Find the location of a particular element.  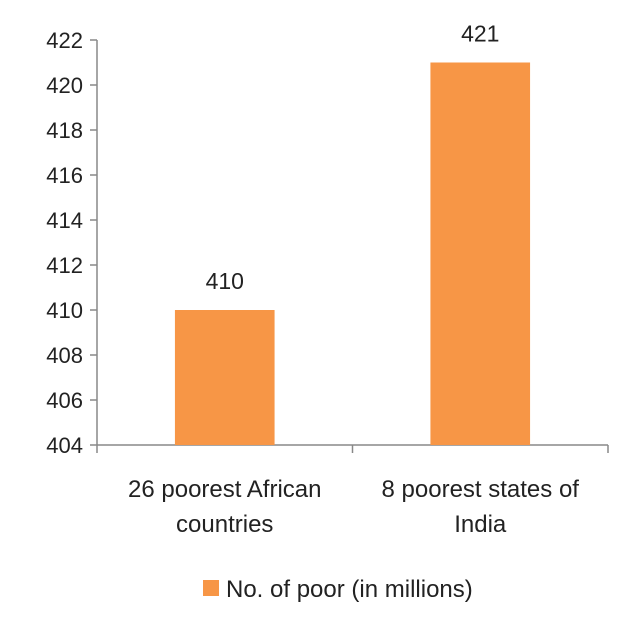

y-tick-label: 404 is located at coordinates (64, 445).